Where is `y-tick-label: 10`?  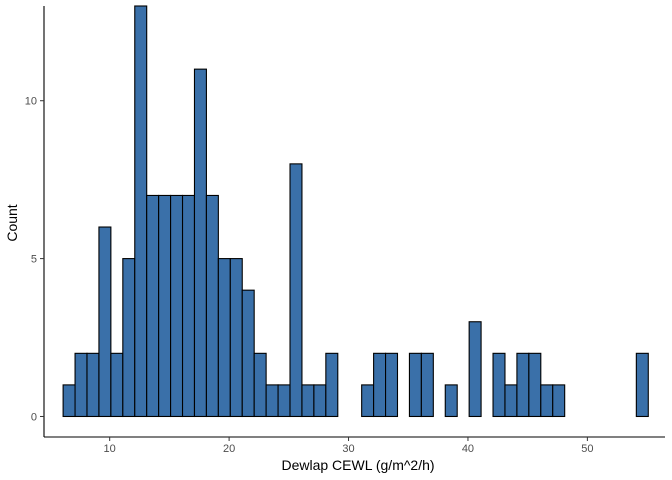 y-tick-label: 10 is located at coordinates (31, 102).